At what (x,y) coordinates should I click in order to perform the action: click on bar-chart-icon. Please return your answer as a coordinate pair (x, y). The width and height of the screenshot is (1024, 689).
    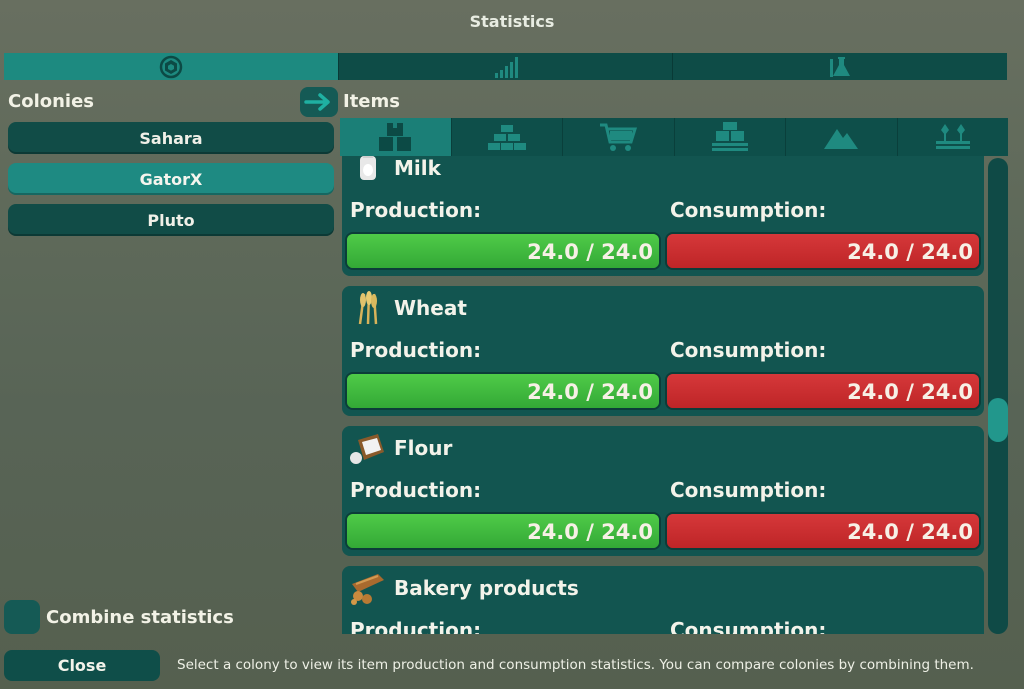
    Looking at the image, I should click on (506, 67).